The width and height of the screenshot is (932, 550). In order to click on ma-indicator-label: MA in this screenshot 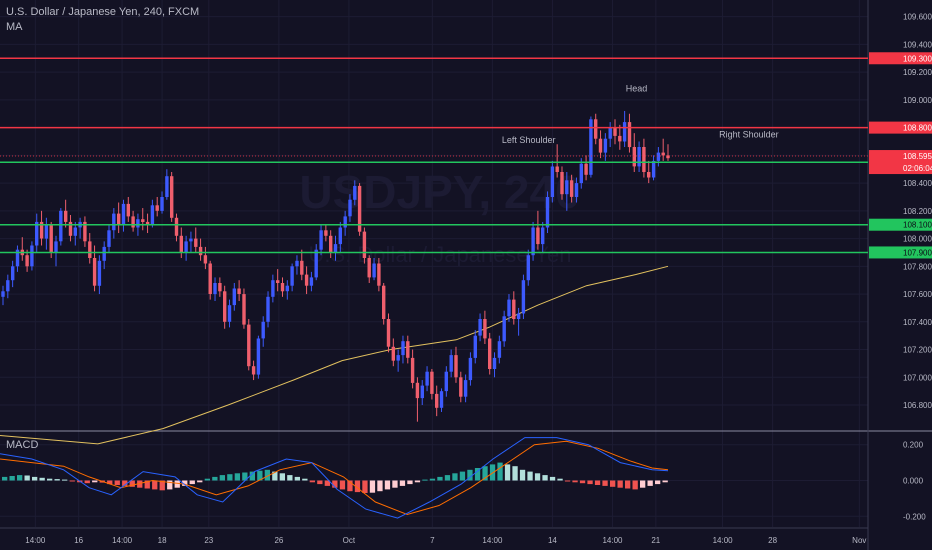, I will do `click(14, 27)`.